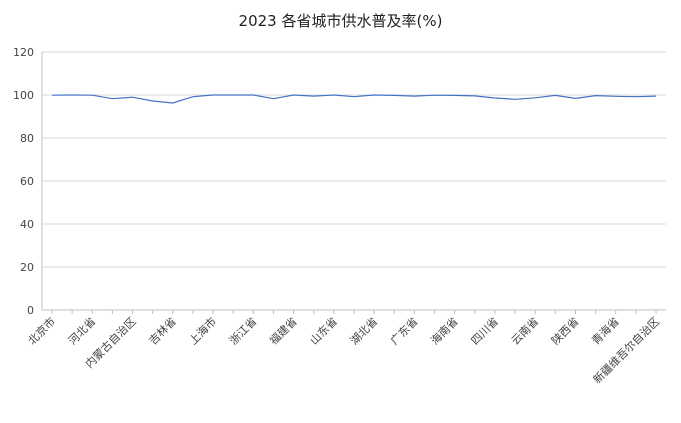 Image resolution: width=681 pixels, height=423 pixels. Describe the element at coordinates (444, 330) in the screenshot. I see `x-tick-label: 海南省` at that location.